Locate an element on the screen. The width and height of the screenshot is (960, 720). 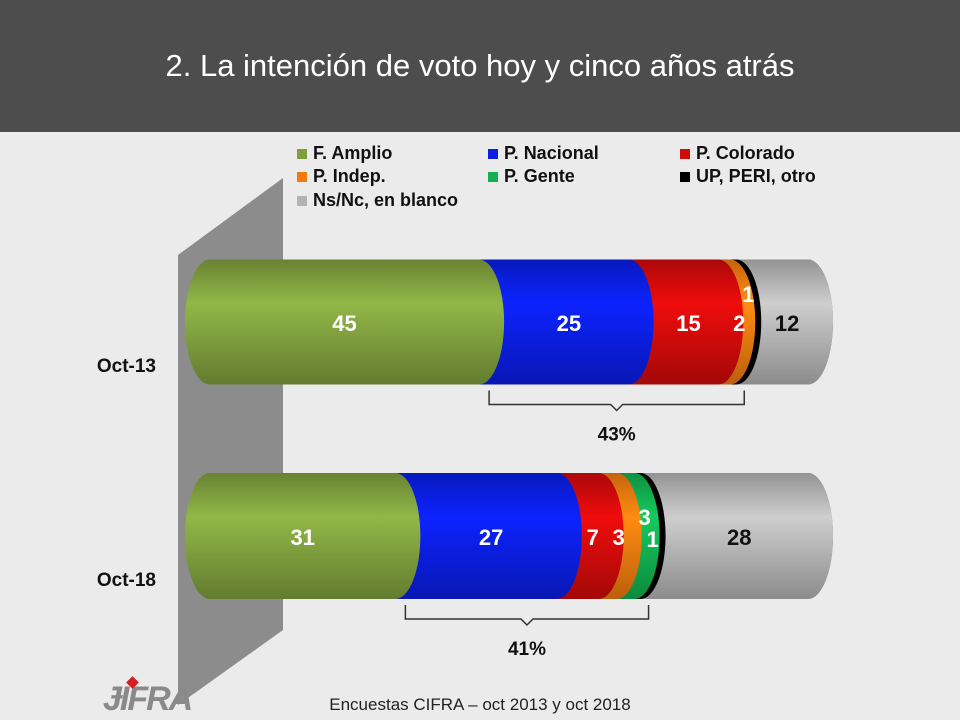
bracket-label: 43% is located at coordinates (617, 435).